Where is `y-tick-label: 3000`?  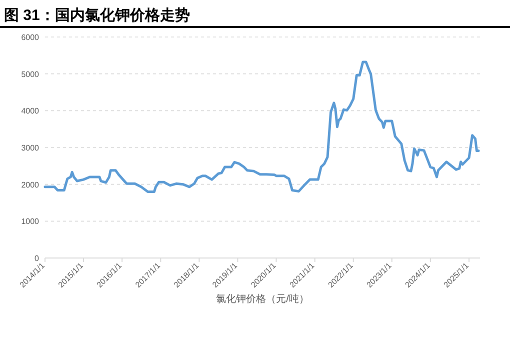 y-tick-label: 3000 is located at coordinates (30, 148).